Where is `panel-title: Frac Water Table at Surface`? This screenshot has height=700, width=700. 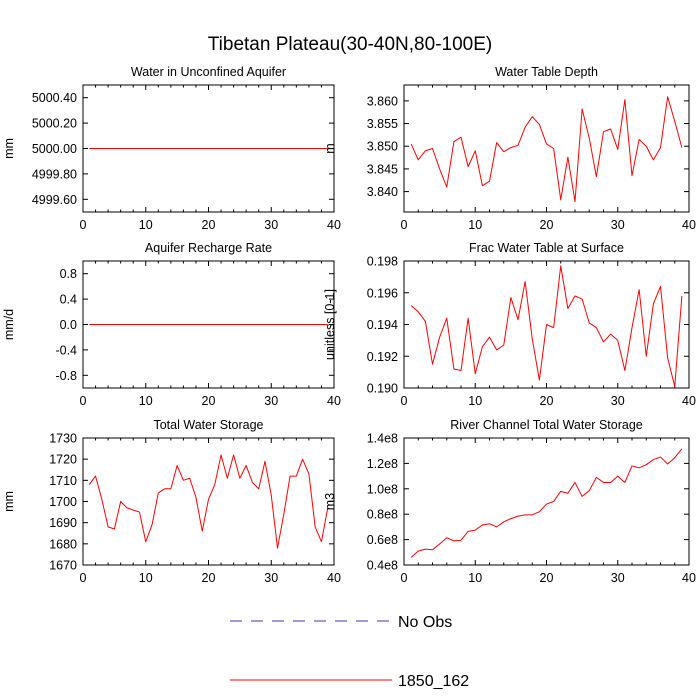 panel-title: Frac Water Table at Surface is located at coordinates (546, 248).